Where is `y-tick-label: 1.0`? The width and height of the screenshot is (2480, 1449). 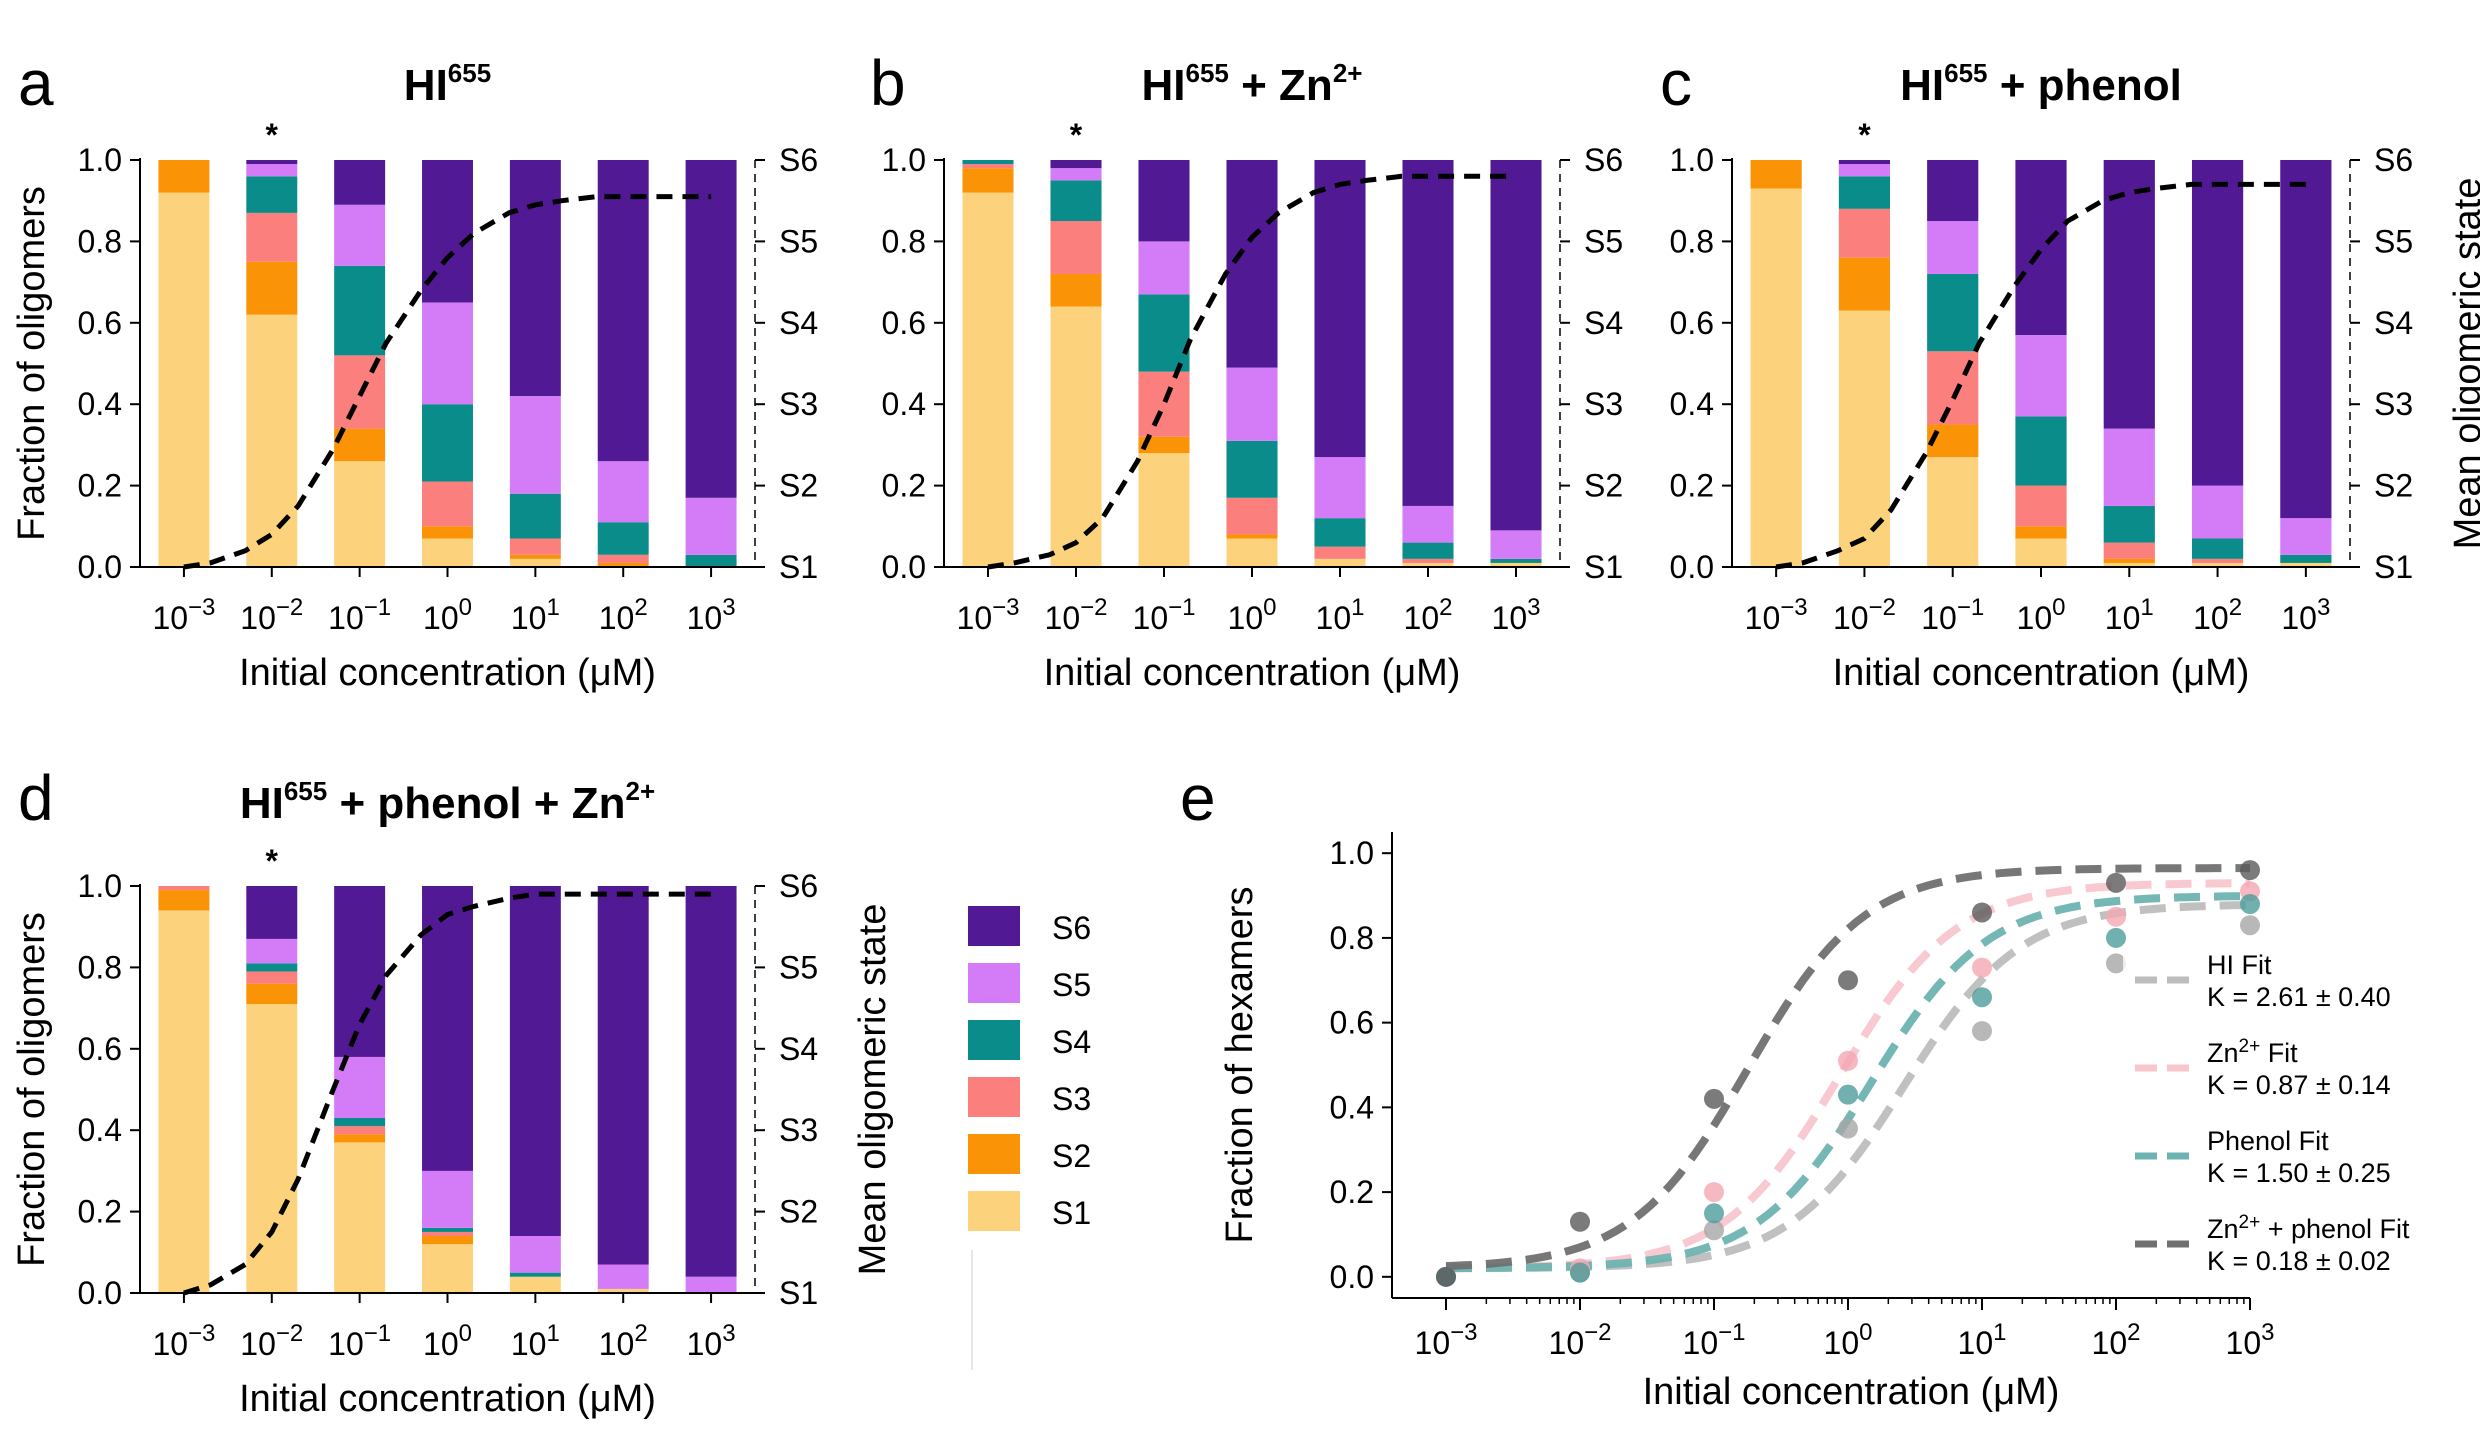 y-tick-label: 1.0 is located at coordinates (1352, 853).